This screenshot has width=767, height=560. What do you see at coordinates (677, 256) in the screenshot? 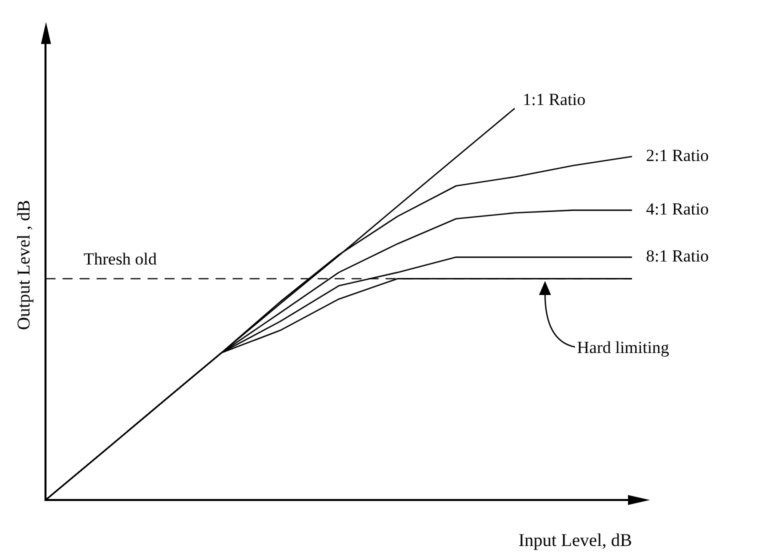
I see `series-label: 8:1 Ratio` at bounding box center [677, 256].